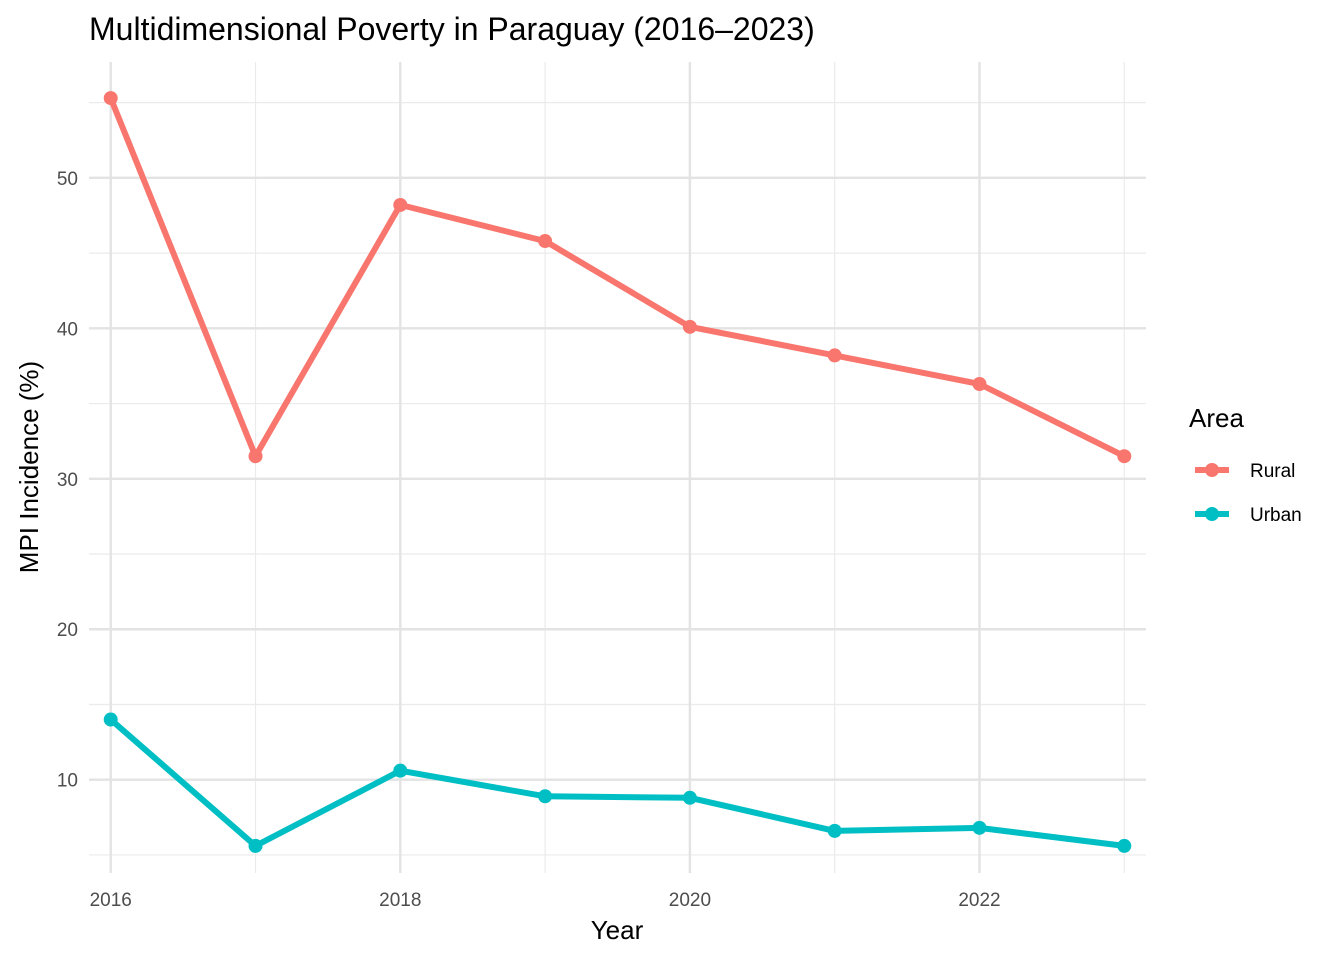 Image resolution: width=1344 pixels, height=960 pixels. Describe the element at coordinates (1212, 470) in the screenshot. I see `legend-key-point-rural` at that location.